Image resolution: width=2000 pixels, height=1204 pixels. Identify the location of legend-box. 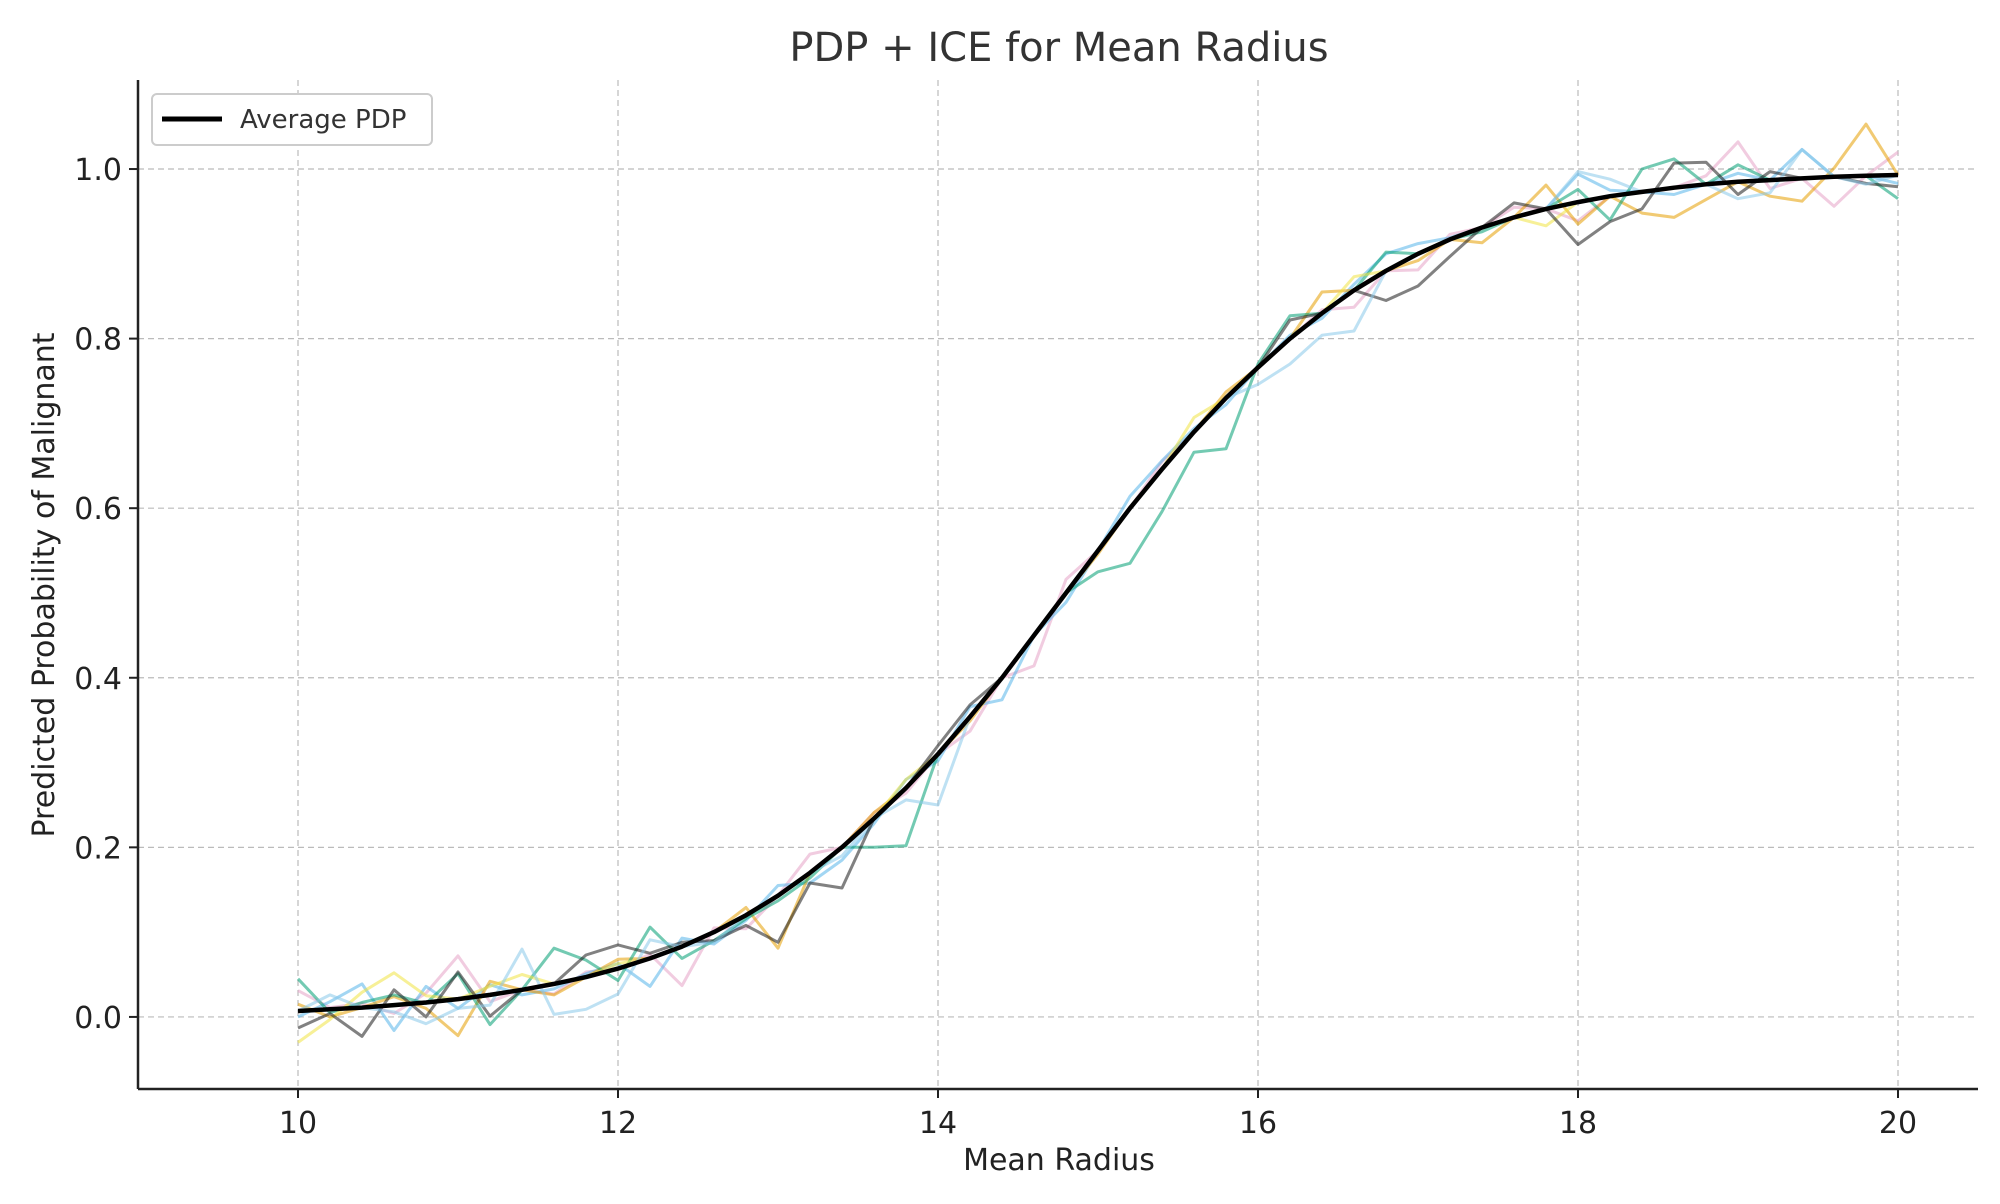
(292, 119).